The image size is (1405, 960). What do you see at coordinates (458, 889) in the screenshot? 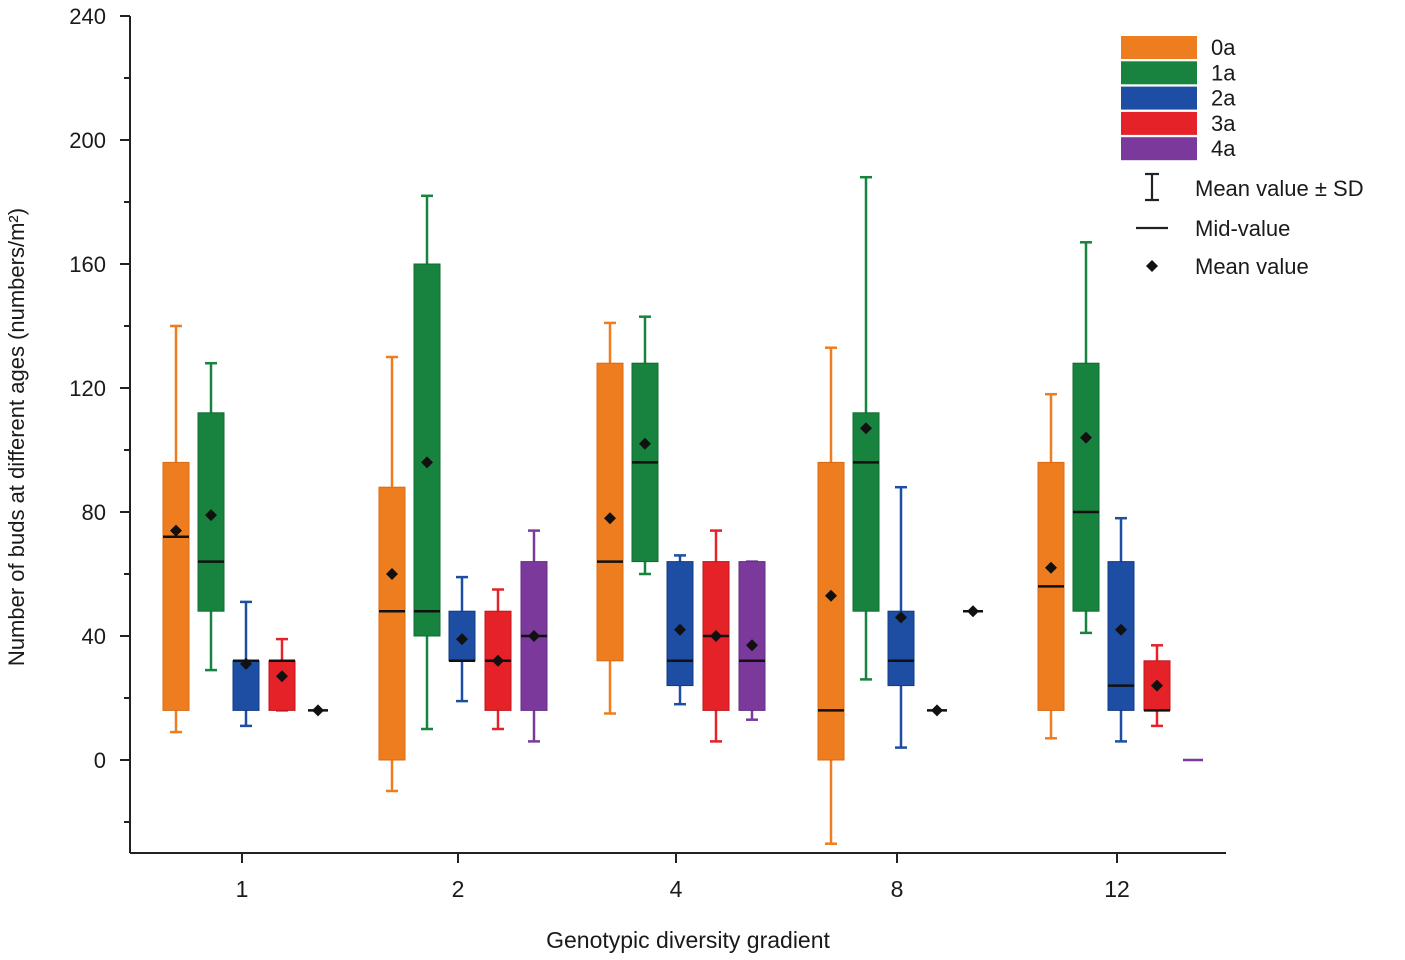
I see `x-tick-label: 2` at bounding box center [458, 889].